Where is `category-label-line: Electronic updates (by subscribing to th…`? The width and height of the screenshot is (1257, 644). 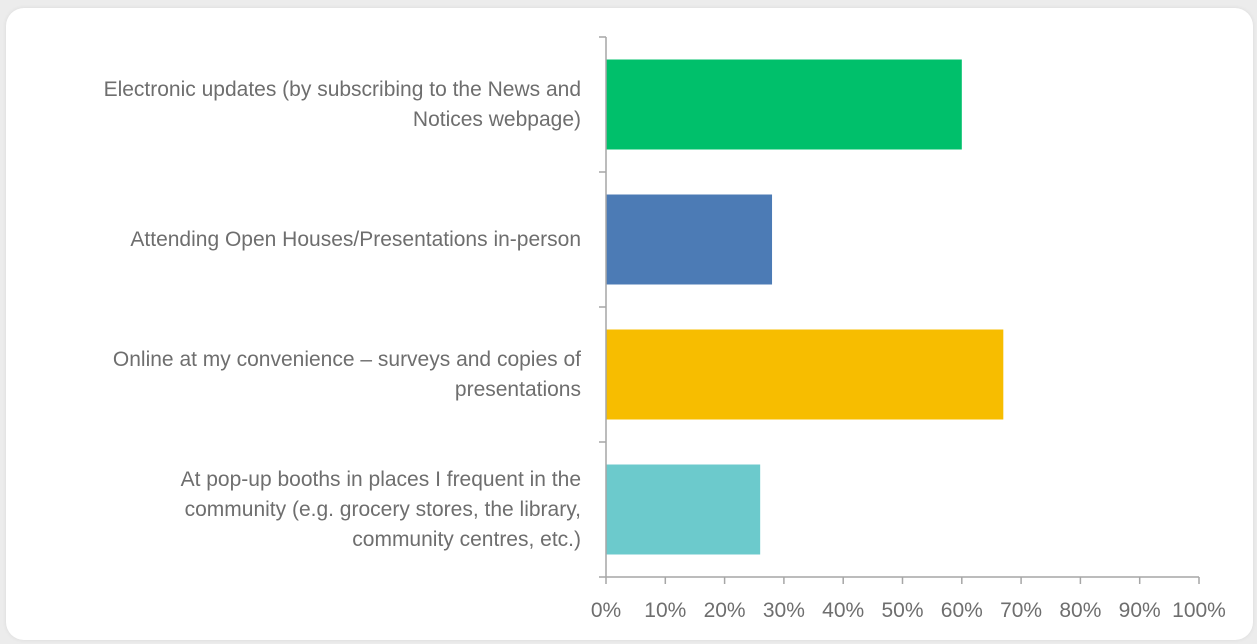 category-label-line: Electronic updates (by subscribing to th… is located at coordinates (342, 89).